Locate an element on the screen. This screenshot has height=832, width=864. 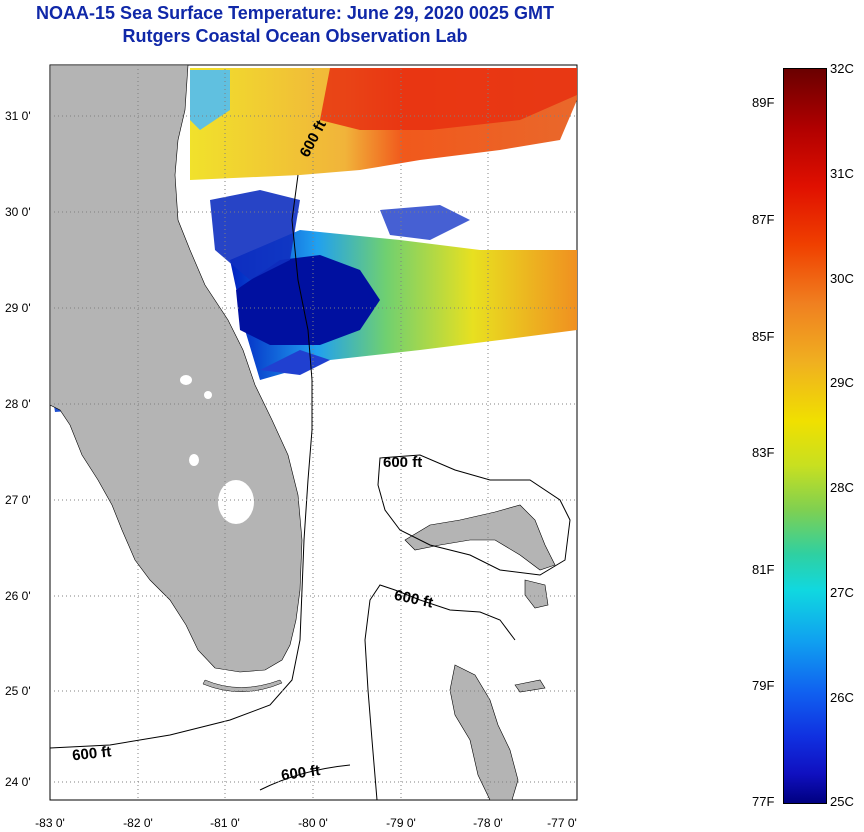
x-tick-label: -83 0' is located at coordinates (50, 823).